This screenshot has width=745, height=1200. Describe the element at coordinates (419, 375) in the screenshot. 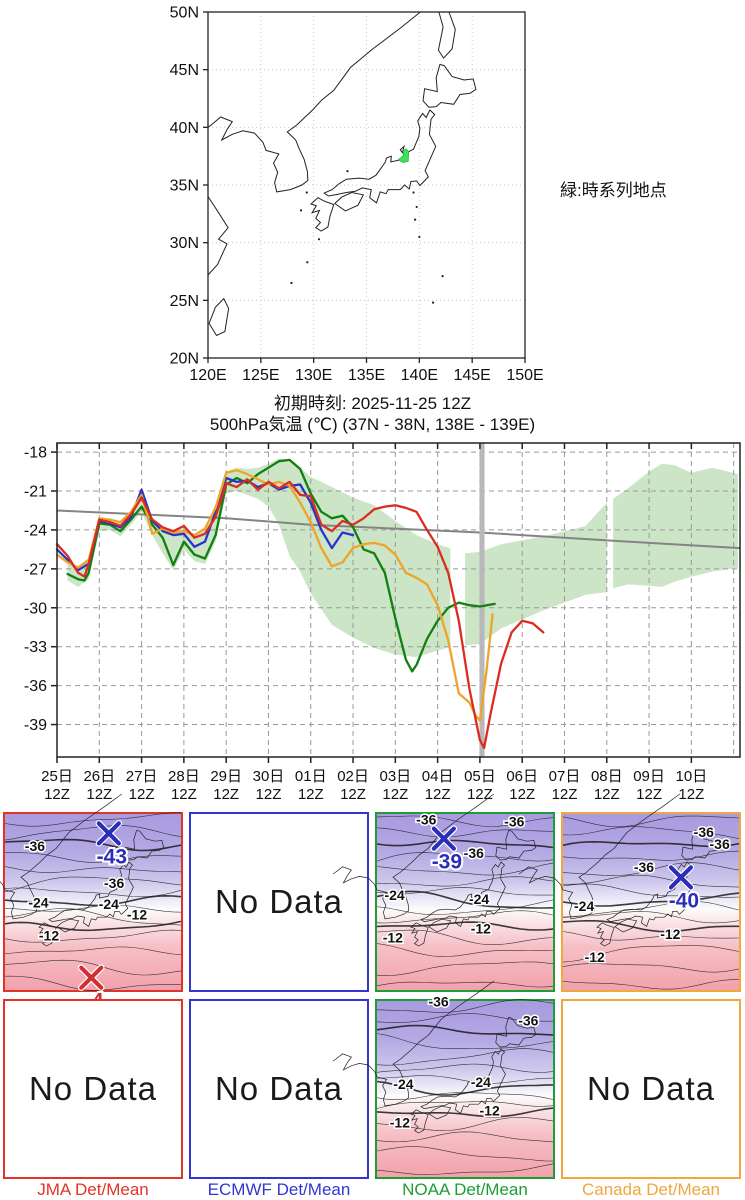

I see `map-lon-label: 140E` at that location.